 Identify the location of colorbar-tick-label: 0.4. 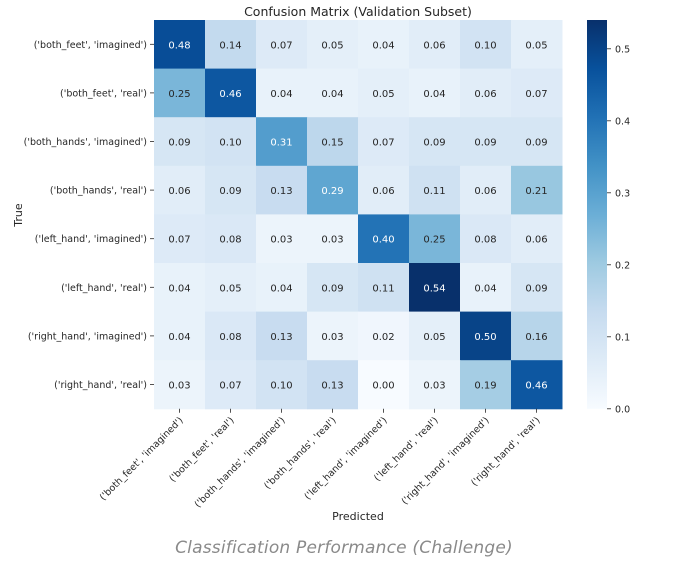
(622, 121).